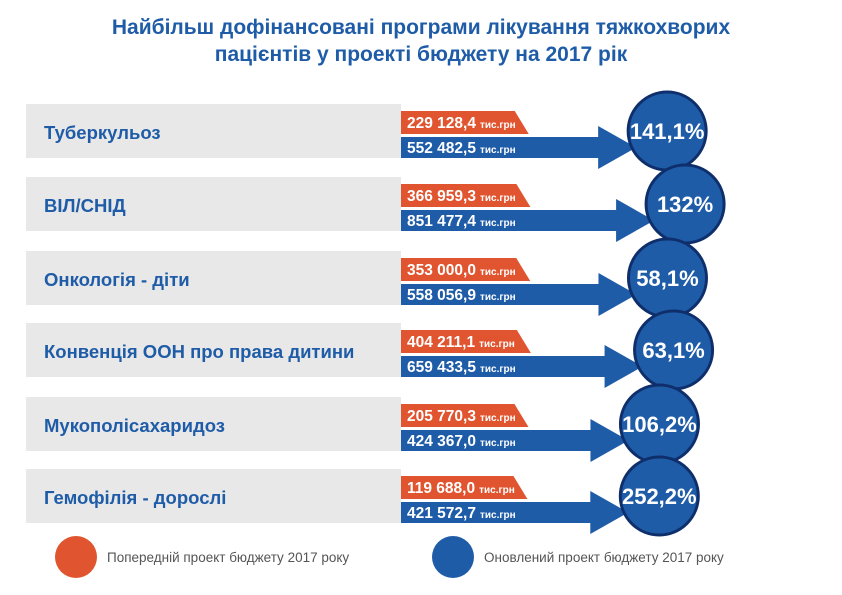 Image resolution: width=842 pixels, height=595 pixels. Describe the element at coordinates (685, 204) in the screenshot. I see `growth-label: 132%` at that location.